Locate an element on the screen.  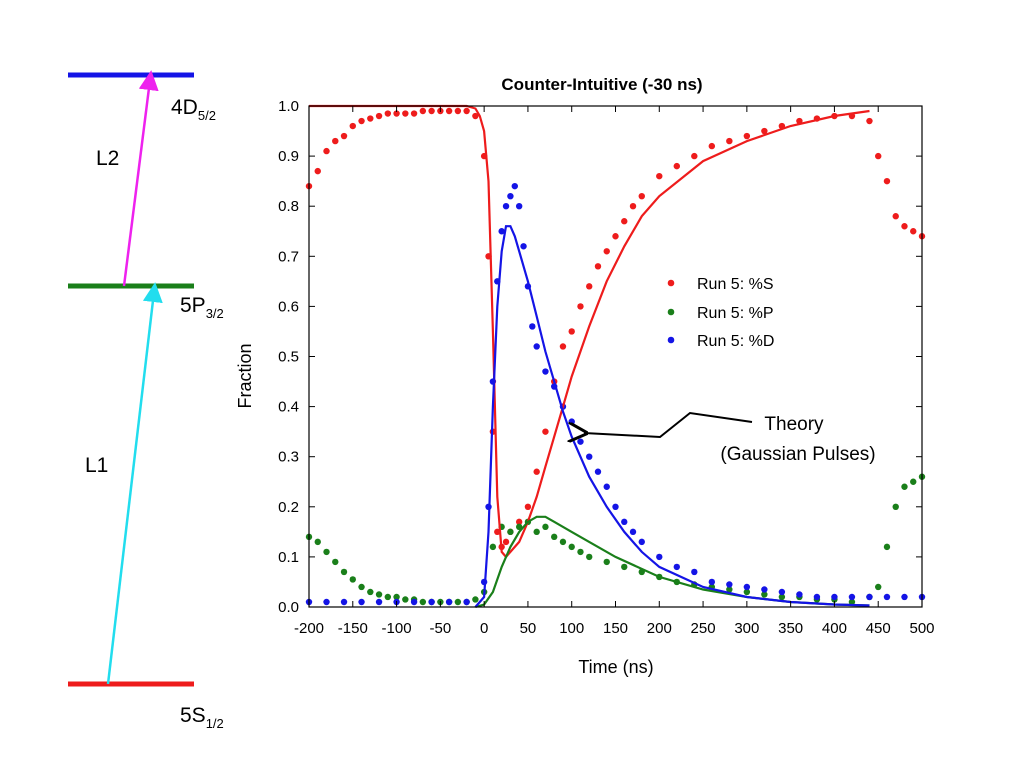
theory-pointer is located at coordinates (668, 424).